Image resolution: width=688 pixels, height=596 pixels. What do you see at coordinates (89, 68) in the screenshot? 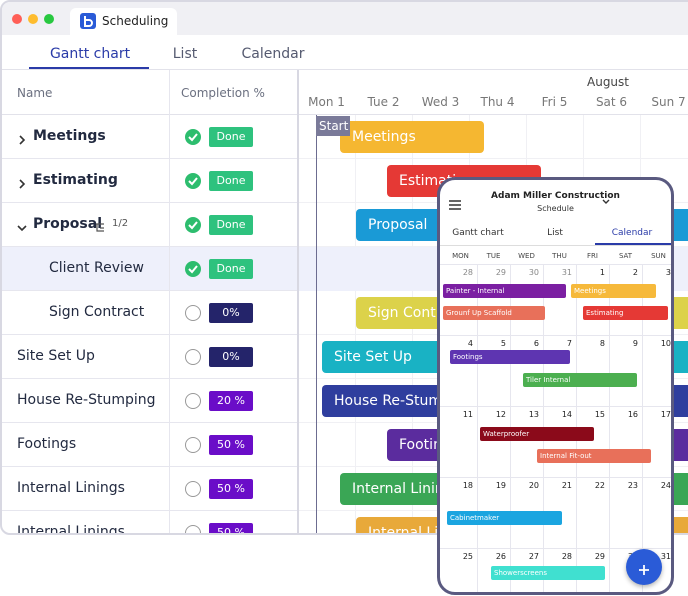
I see `tab-underline` at bounding box center [89, 68].